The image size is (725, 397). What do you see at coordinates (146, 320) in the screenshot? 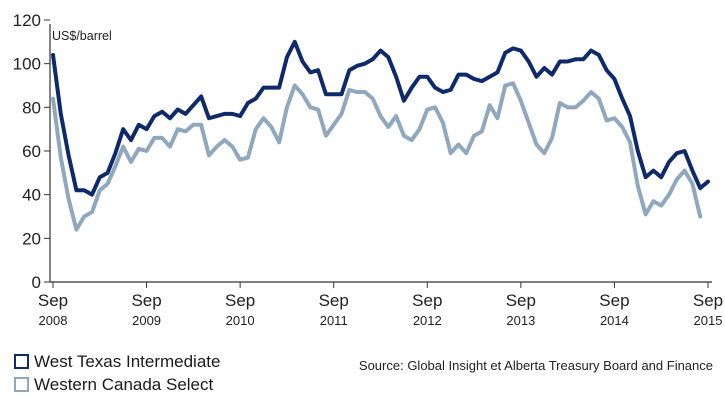
I see `x-tick-year: 2009` at bounding box center [146, 320].